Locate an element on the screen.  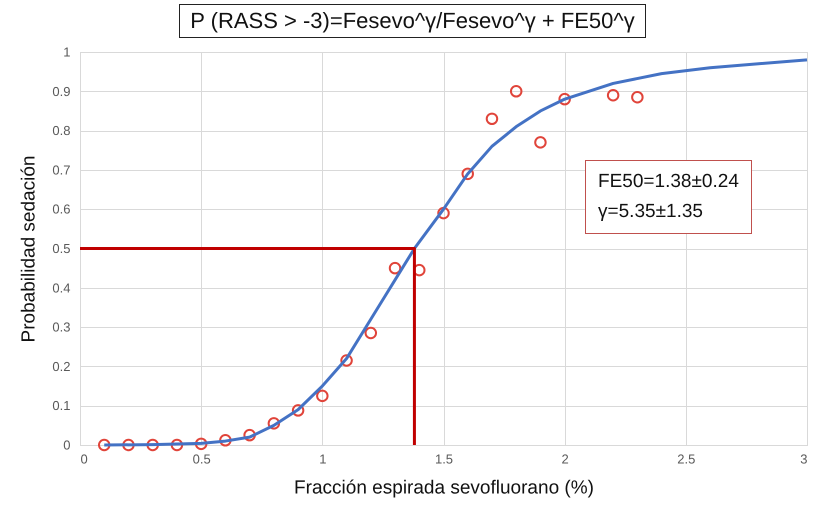
x-tick-label: 1 is located at coordinates (322, 459).